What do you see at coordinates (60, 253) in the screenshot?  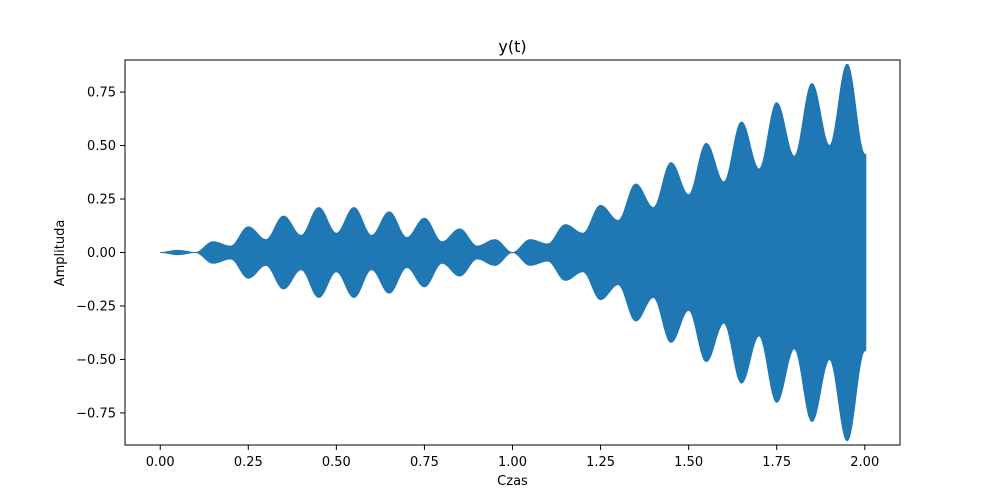 I see `y-axis-label: Amplituda` at bounding box center [60, 253].